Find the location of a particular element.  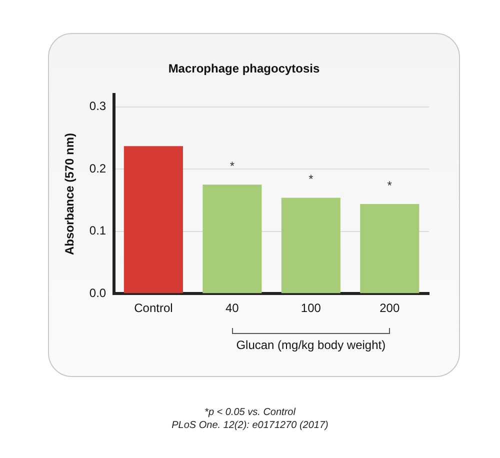

chart-title: Macrophage phagocytosis is located at coordinates (244, 69).